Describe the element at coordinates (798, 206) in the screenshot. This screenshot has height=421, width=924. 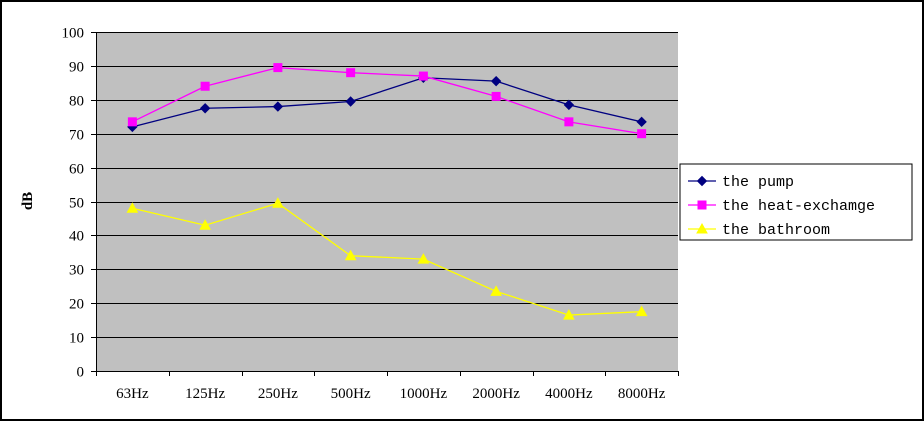
I see `legend-label: the heat-exchamge` at that location.